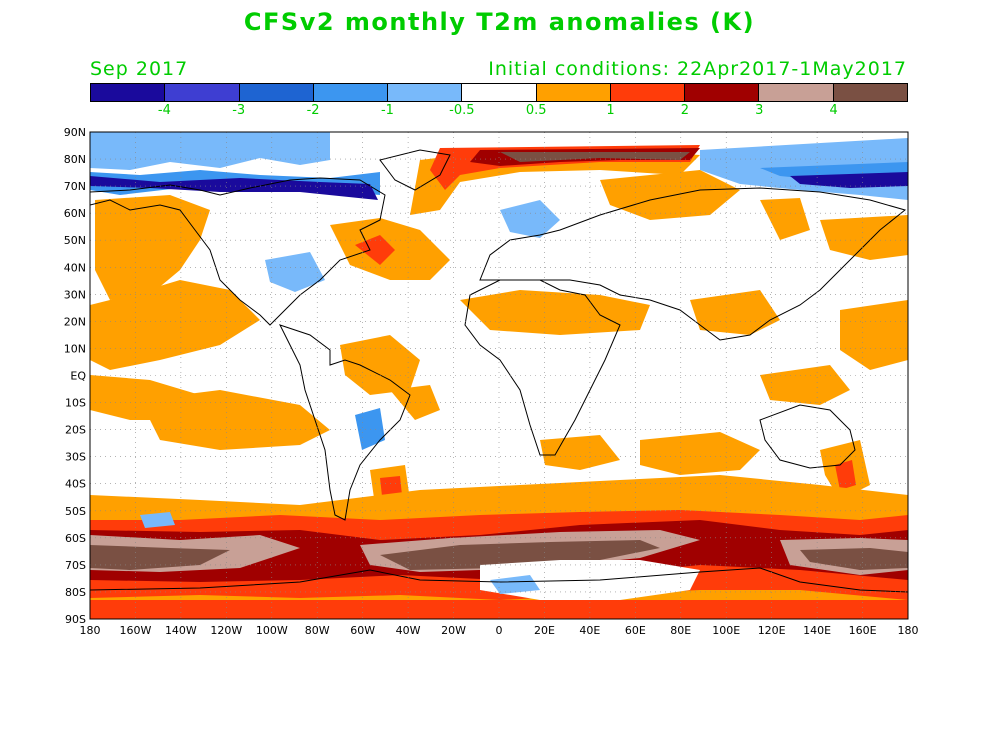 The width and height of the screenshot is (999, 750). I want to click on longitude-label: 120E, so click(772, 630).